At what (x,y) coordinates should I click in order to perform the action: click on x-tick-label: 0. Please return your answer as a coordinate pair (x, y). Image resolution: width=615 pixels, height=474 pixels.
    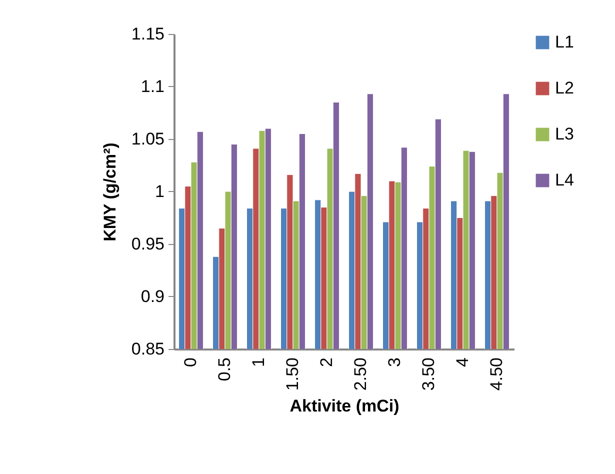
    Looking at the image, I should click on (190, 362).